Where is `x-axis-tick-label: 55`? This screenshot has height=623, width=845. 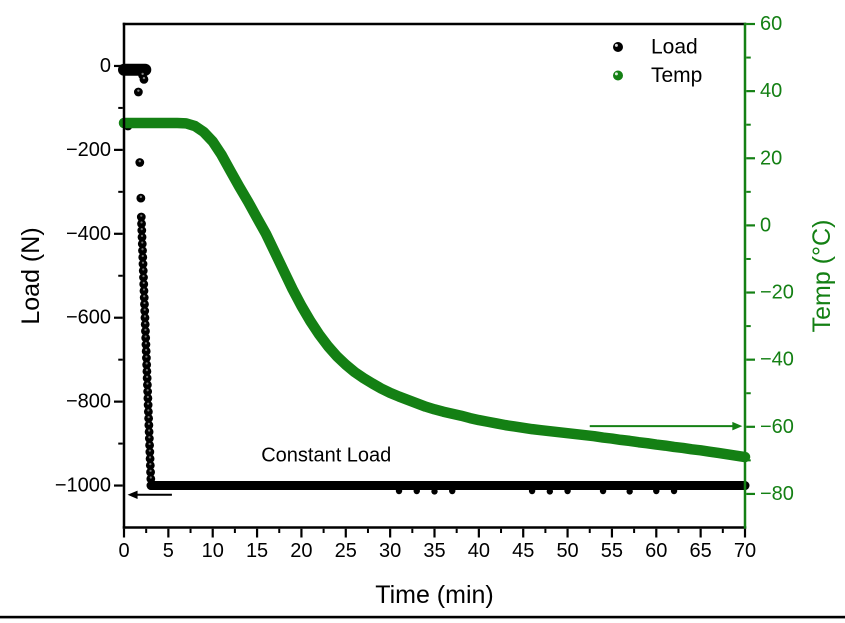
x-axis-tick-label: 55 is located at coordinates (612, 551).